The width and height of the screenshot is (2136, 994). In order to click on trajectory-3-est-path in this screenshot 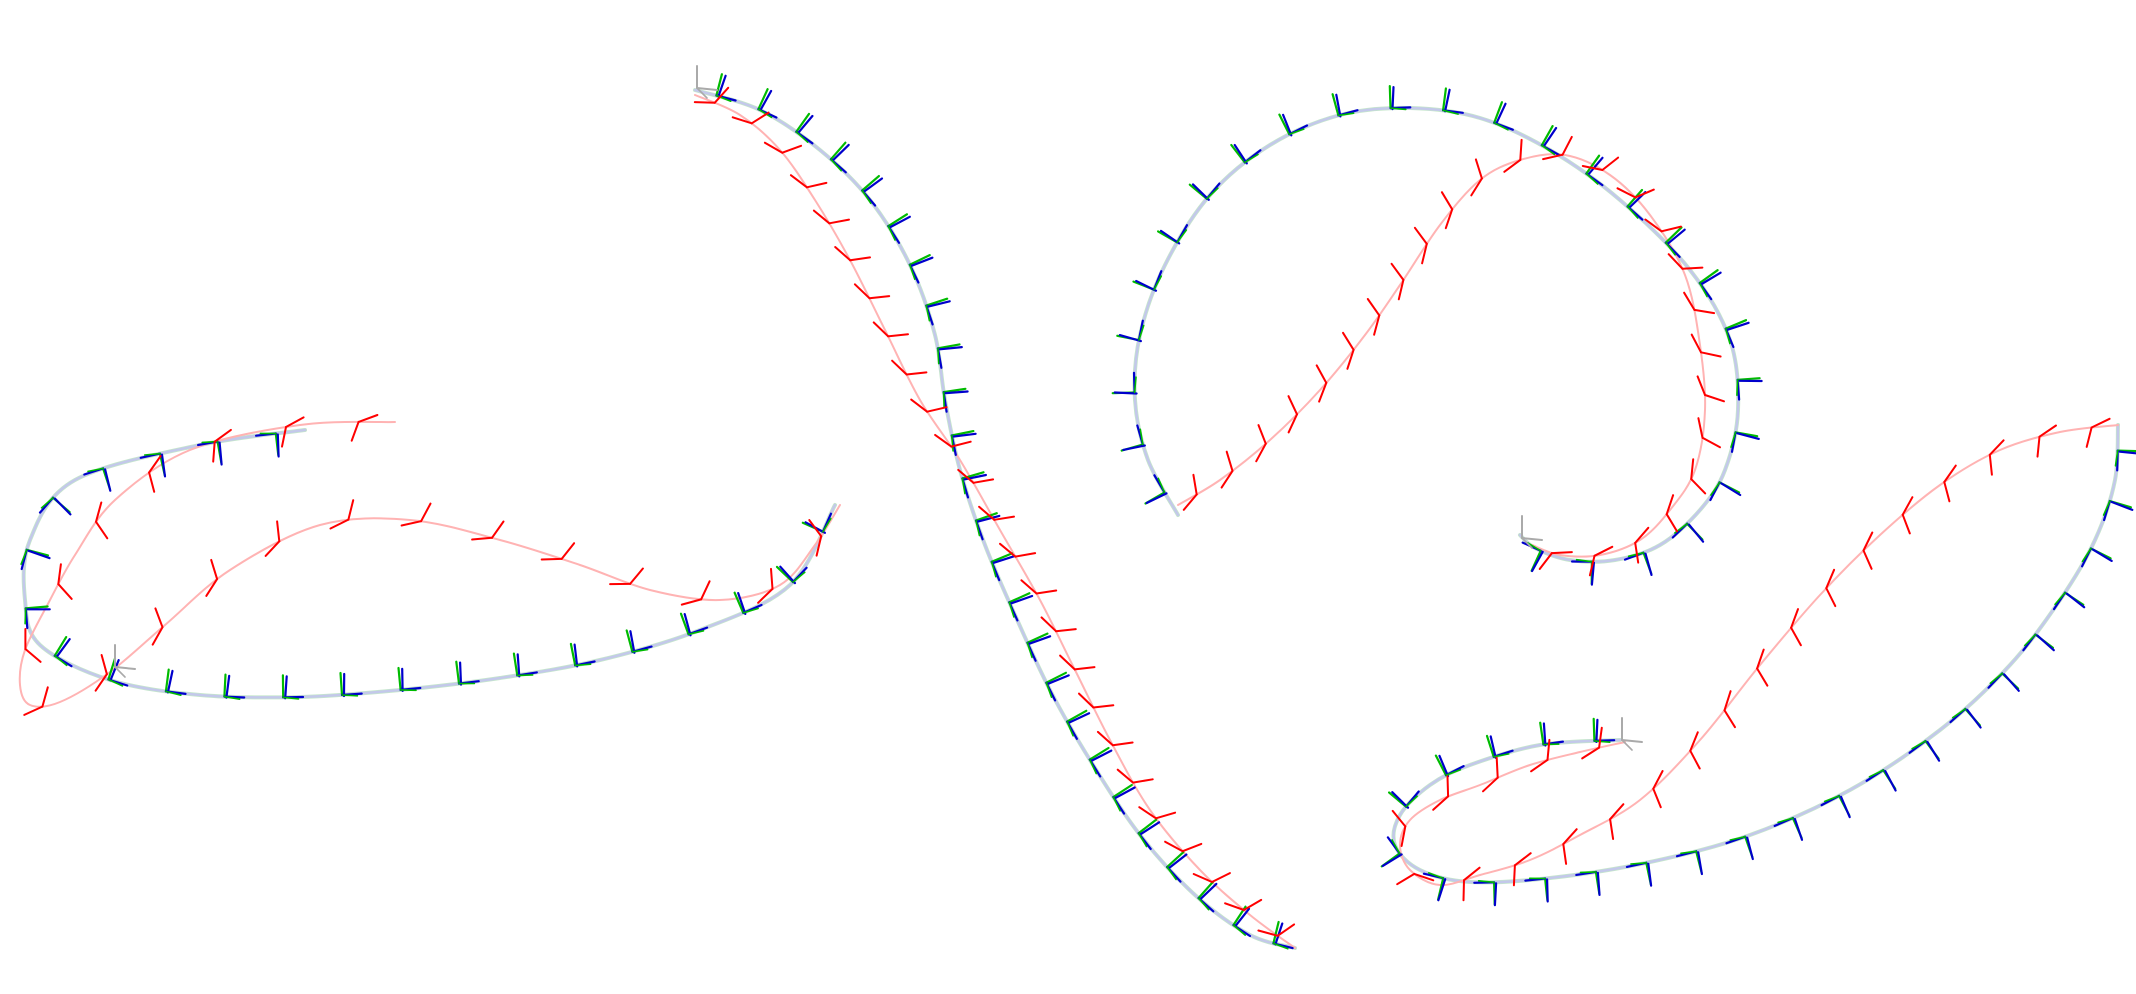, I will do `click(1442, 355)`.